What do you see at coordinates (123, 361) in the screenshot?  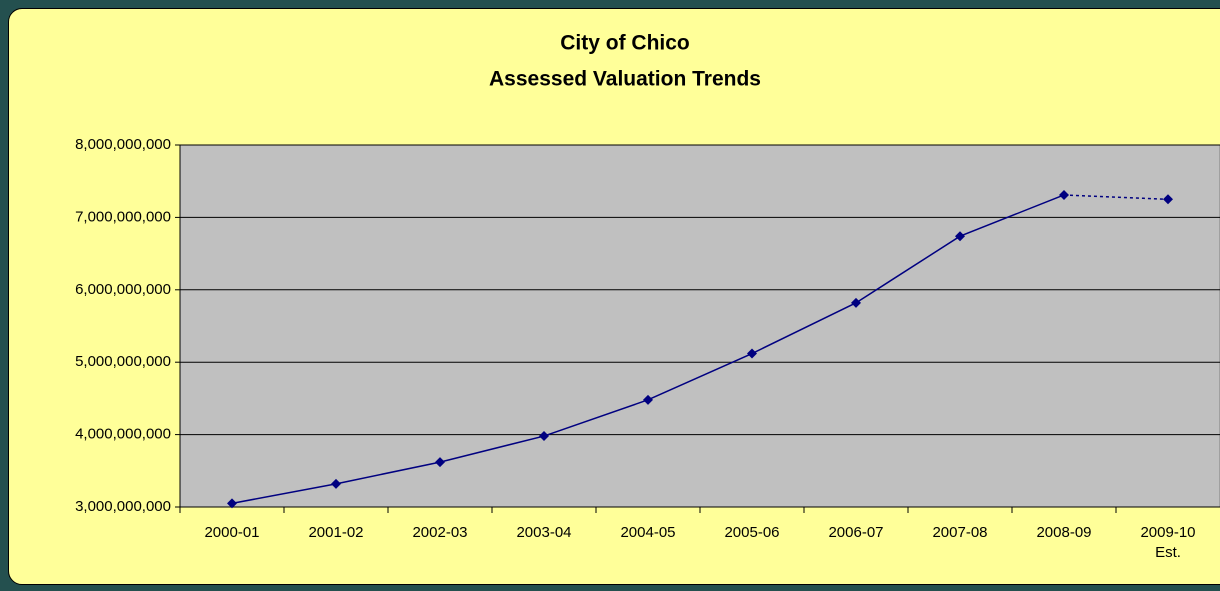 I see `y-tick-label: 5,000,000,000` at bounding box center [123, 361].